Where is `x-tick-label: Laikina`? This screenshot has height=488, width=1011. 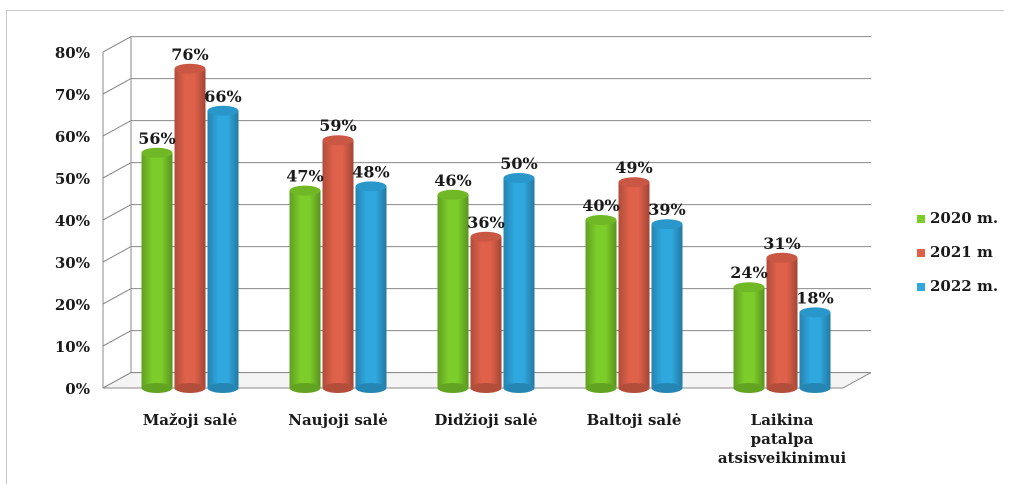
x-tick-label: Laikina is located at coordinates (782, 420).